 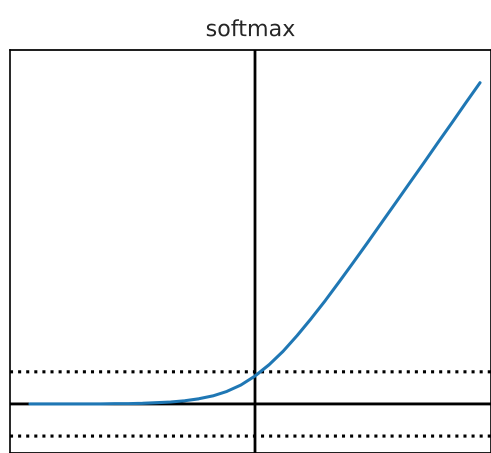 What do you see at coordinates (250, 27) in the screenshot?
I see `chart-title: softmax` at bounding box center [250, 27].